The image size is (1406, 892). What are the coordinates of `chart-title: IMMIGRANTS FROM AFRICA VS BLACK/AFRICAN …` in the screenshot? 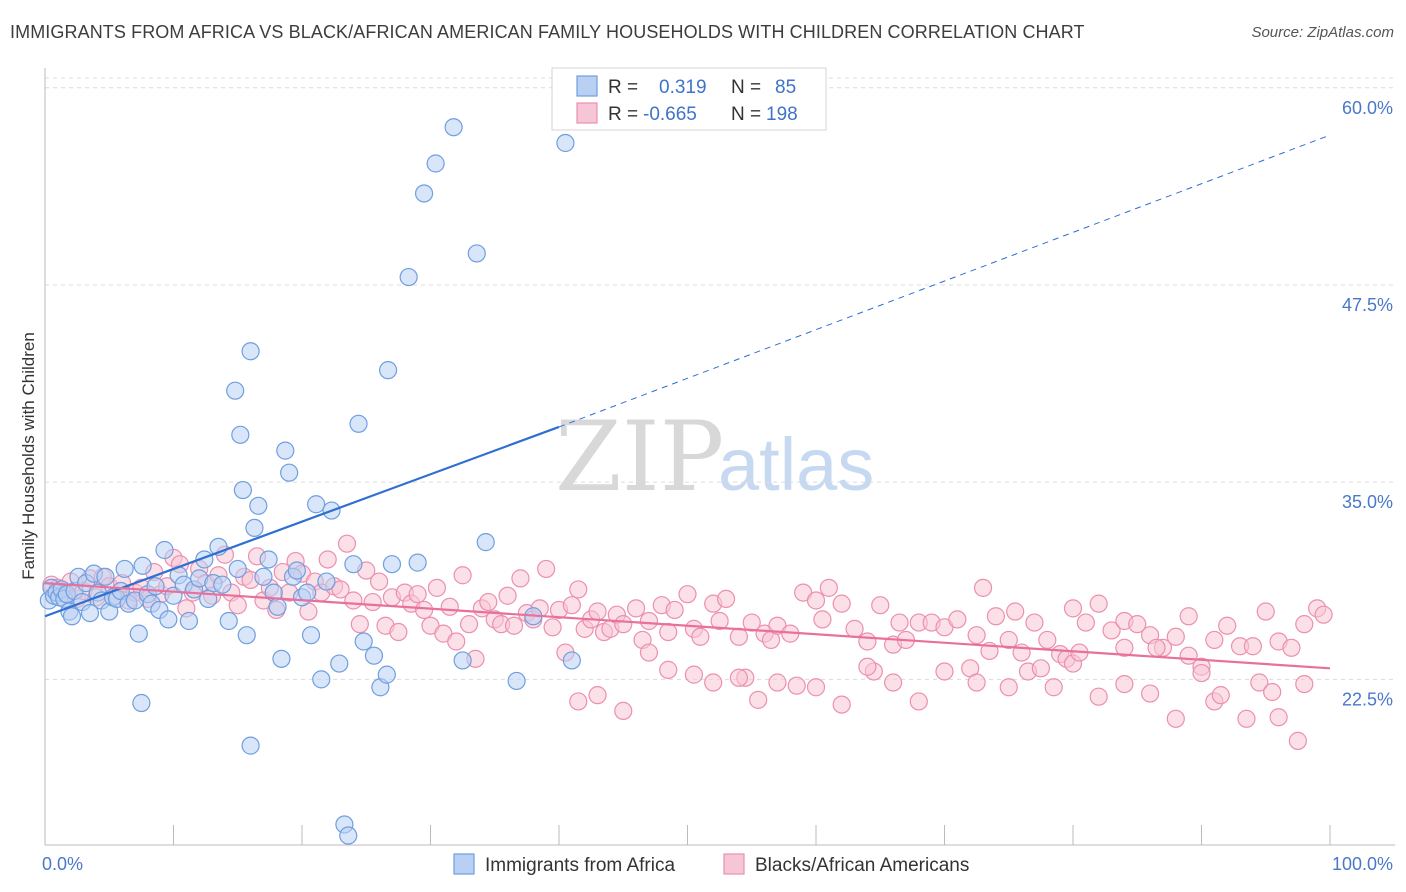 It's located at (547, 32).